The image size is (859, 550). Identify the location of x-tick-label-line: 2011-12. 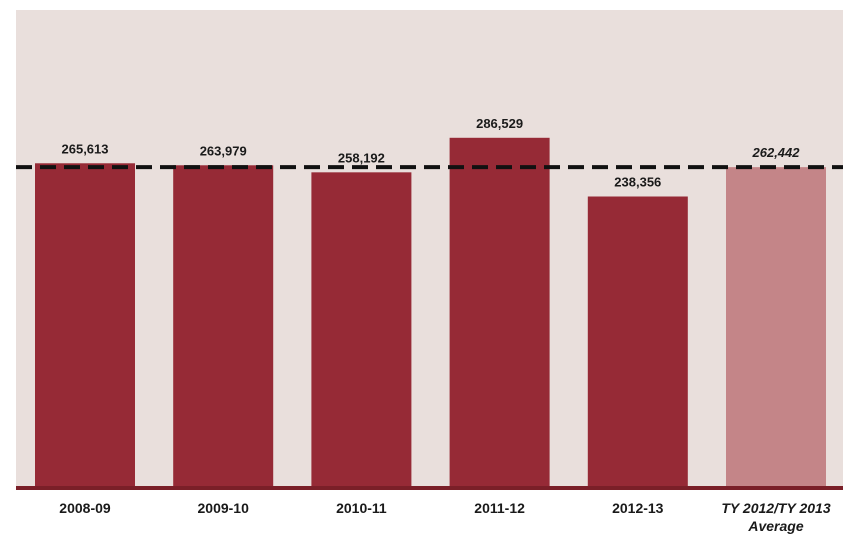
(499, 508).